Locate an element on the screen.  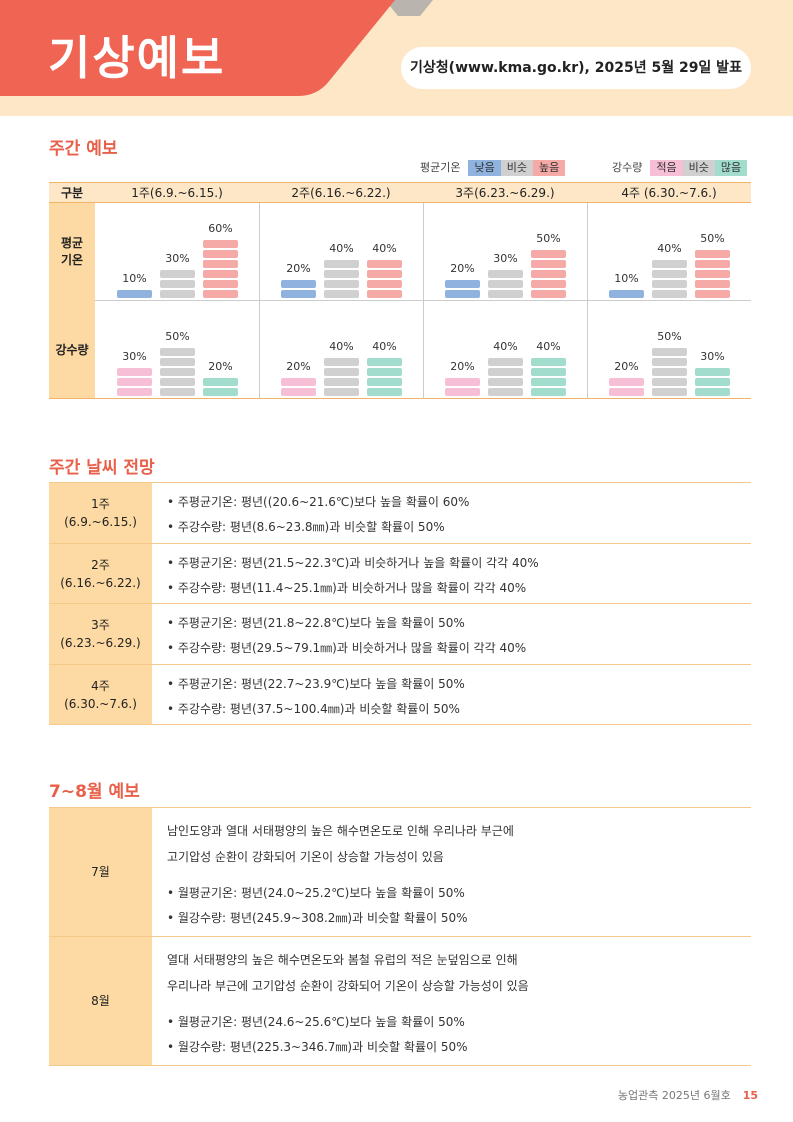
legend-rain-similar: 비슷 is located at coordinates (698, 168).